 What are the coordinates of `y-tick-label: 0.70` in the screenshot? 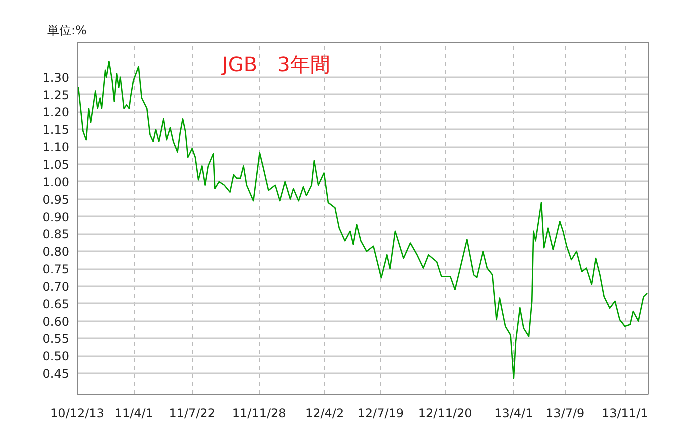 It's located at (56, 287).